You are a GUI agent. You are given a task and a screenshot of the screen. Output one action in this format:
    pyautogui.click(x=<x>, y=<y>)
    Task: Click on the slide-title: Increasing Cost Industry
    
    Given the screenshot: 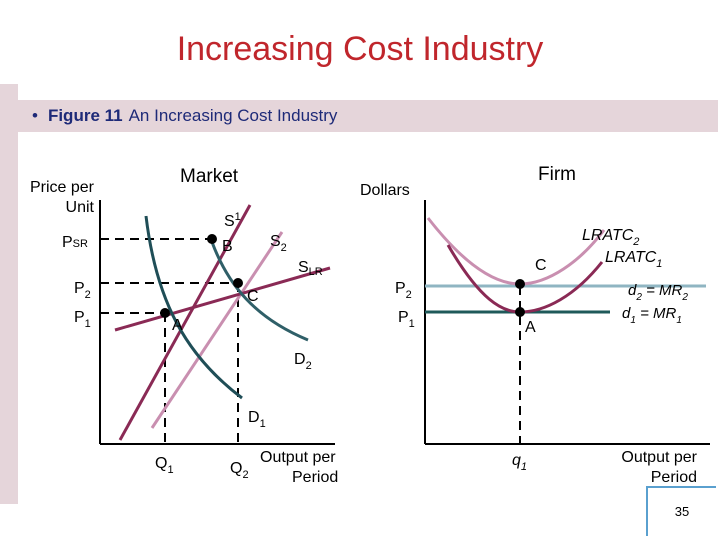 What is the action you would take?
    pyautogui.click(x=360, y=49)
    